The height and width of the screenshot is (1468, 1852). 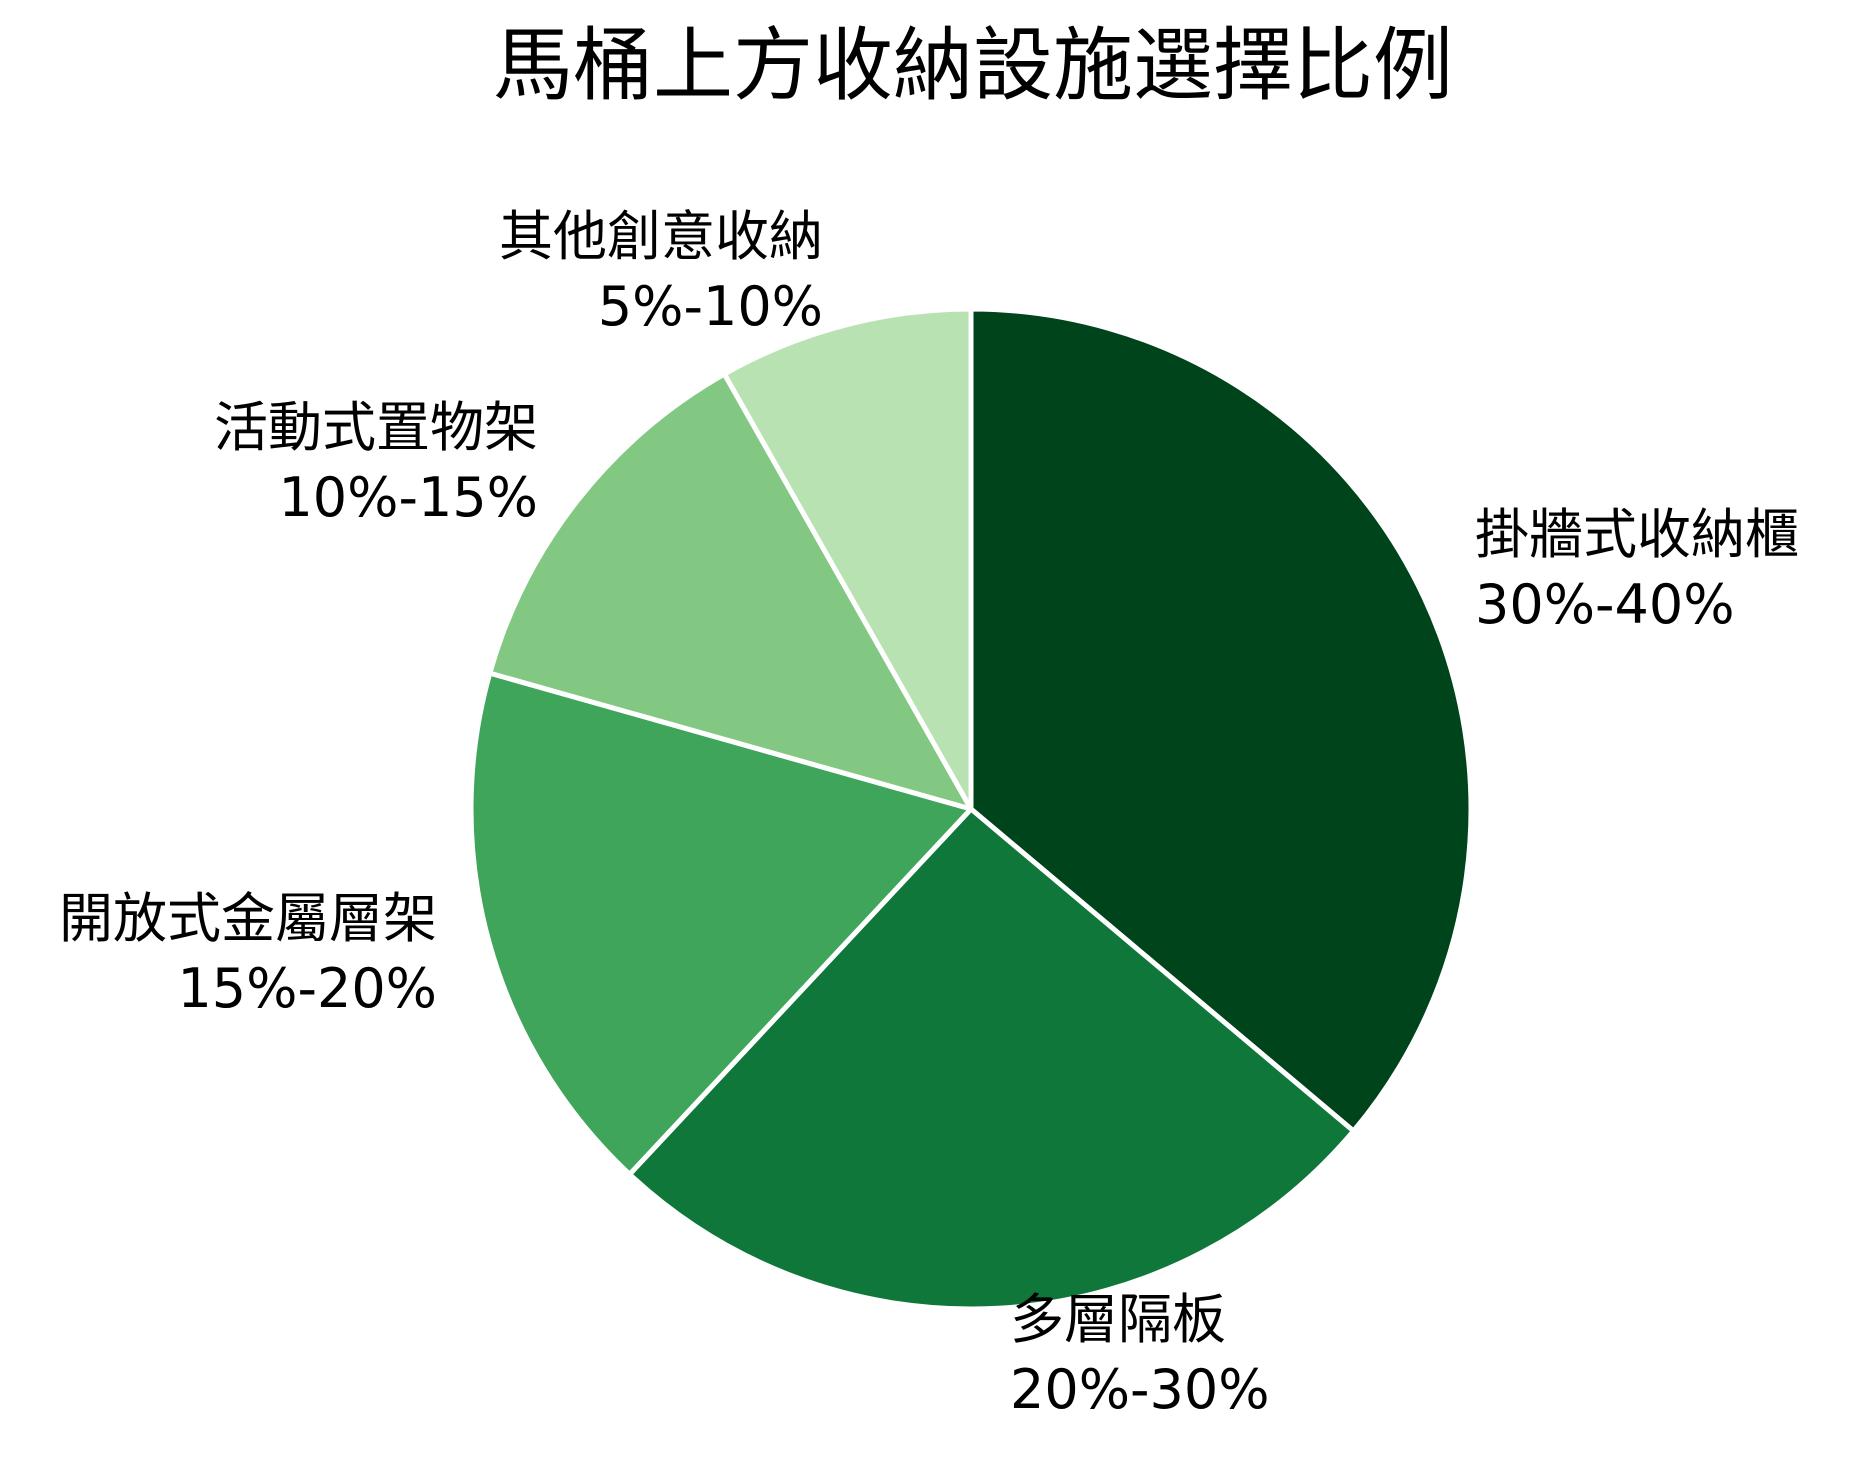 I want to click on slice-label-name: 開放式金屬層架, so click(x=248, y=918).